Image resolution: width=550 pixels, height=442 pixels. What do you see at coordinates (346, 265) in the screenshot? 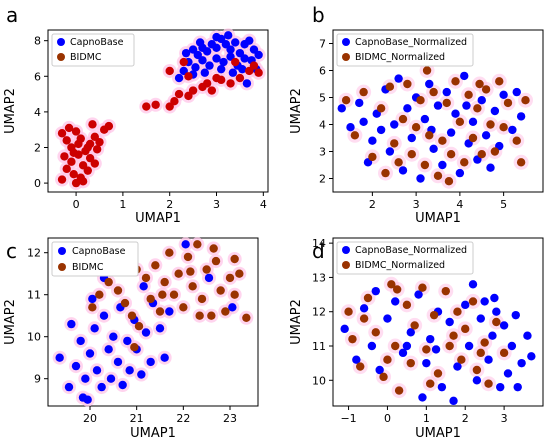
I see `legend-marker-bidmc-d` at bounding box center [346, 265].